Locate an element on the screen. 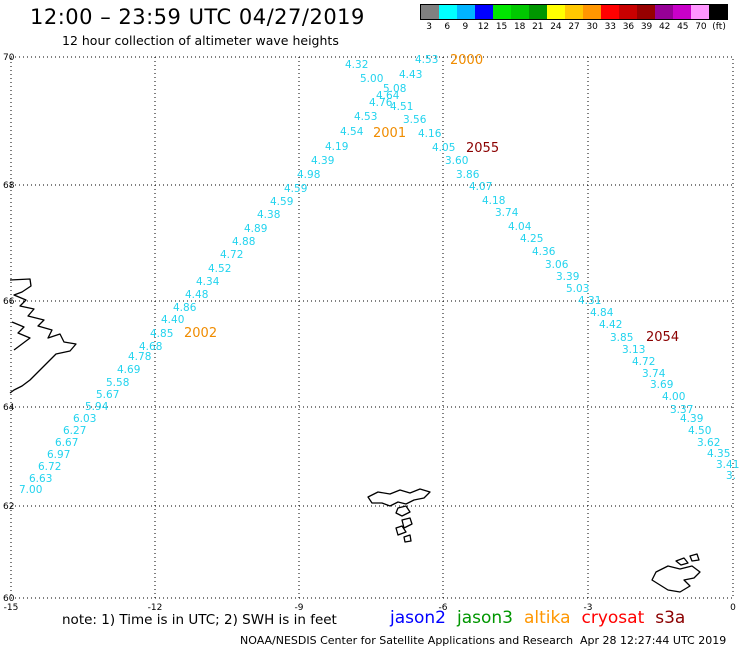 The height and width of the screenshot is (650, 740). wave-height-reading: 4.98 is located at coordinates (308, 175).